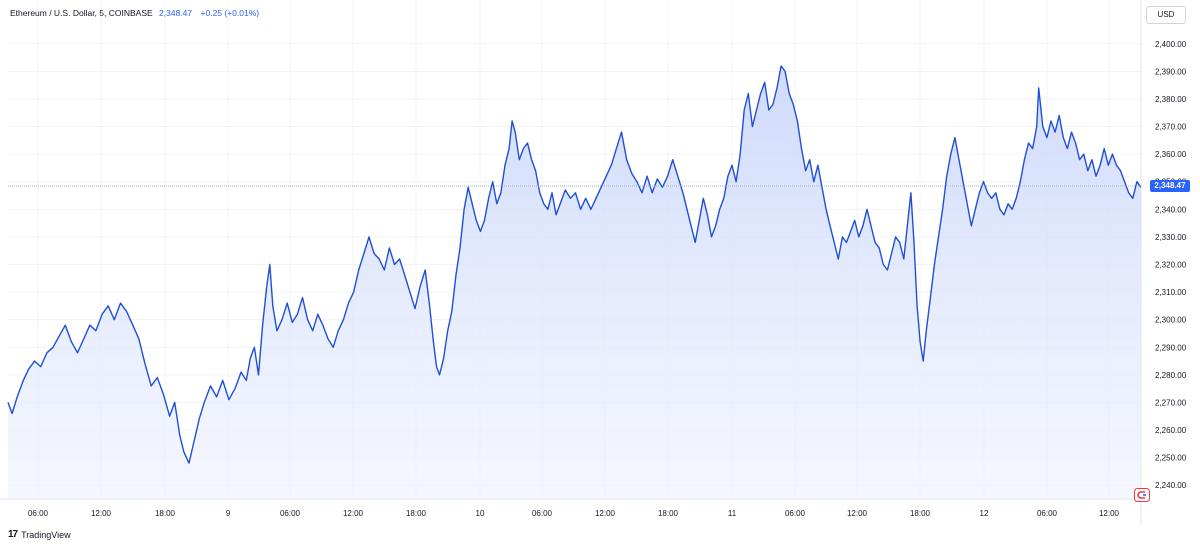  Describe the element at coordinates (1171, 292) in the screenshot. I see `y-tick-label: 2,310.00` at that location.